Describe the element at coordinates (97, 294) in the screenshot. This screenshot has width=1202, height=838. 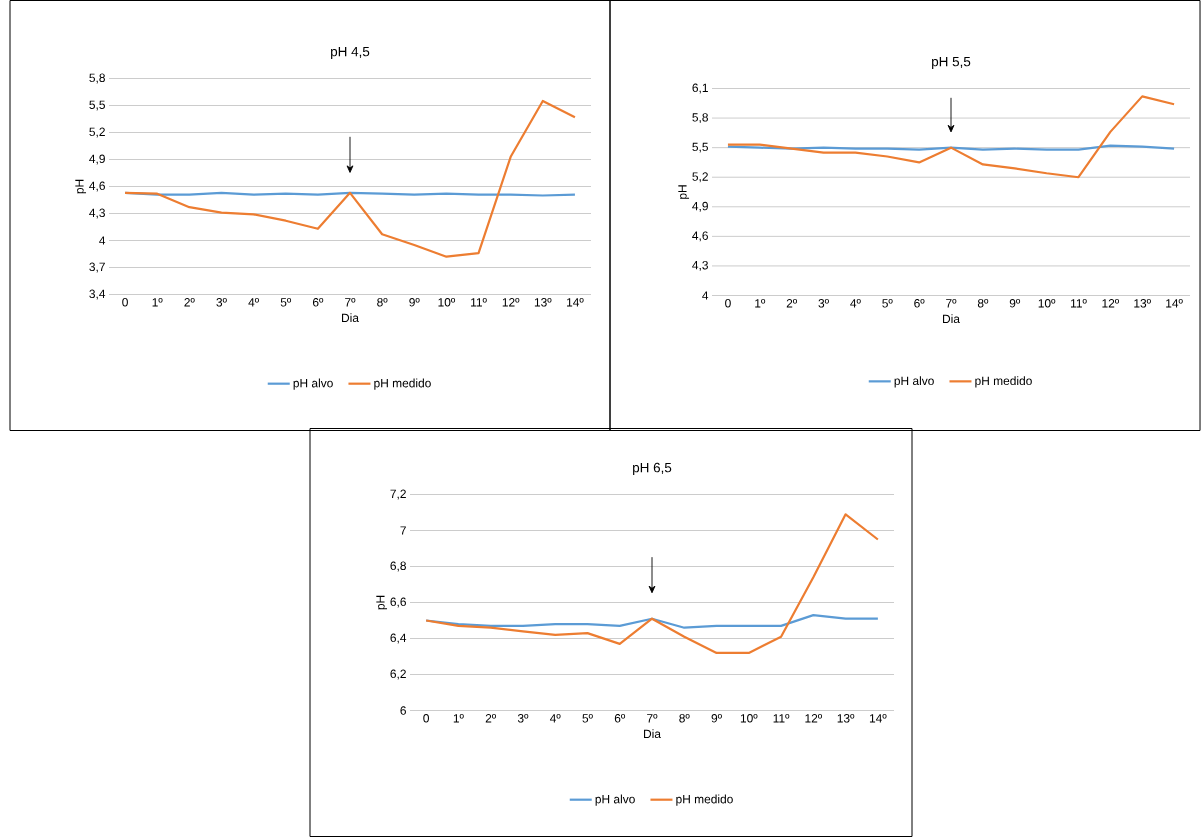
I see `y-tick-label: 3,4` at that location.